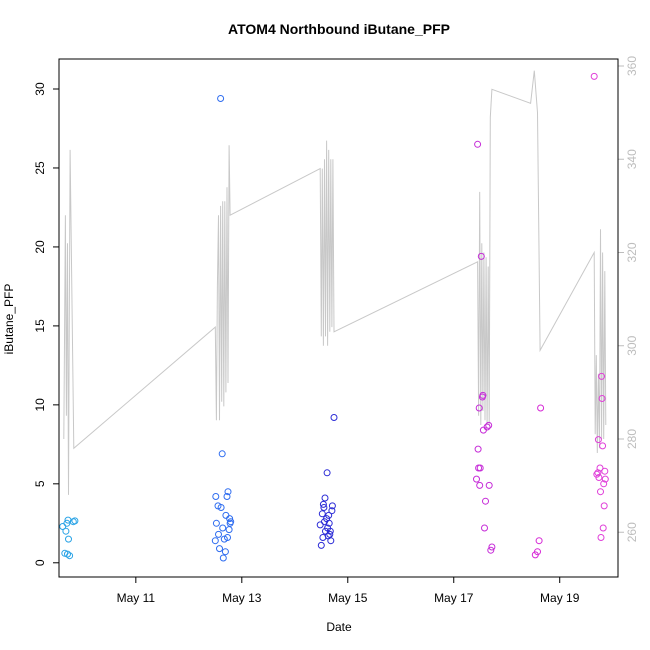 Image resolution: width=650 pixels, height=650 pixels. Describe the element at coordinates (40, 483) in the screenshot. I see `y-tick-label: 5` at that location.